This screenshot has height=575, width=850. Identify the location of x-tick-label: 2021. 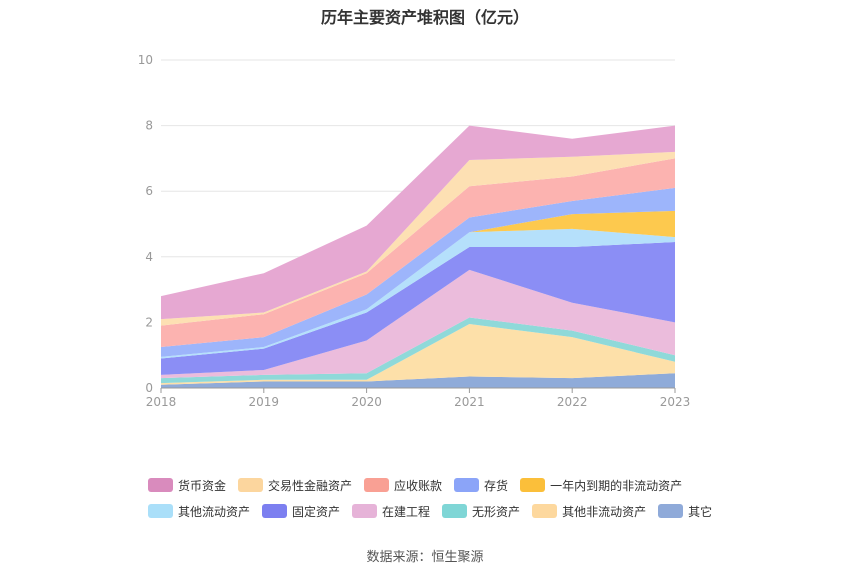
(469, 402).